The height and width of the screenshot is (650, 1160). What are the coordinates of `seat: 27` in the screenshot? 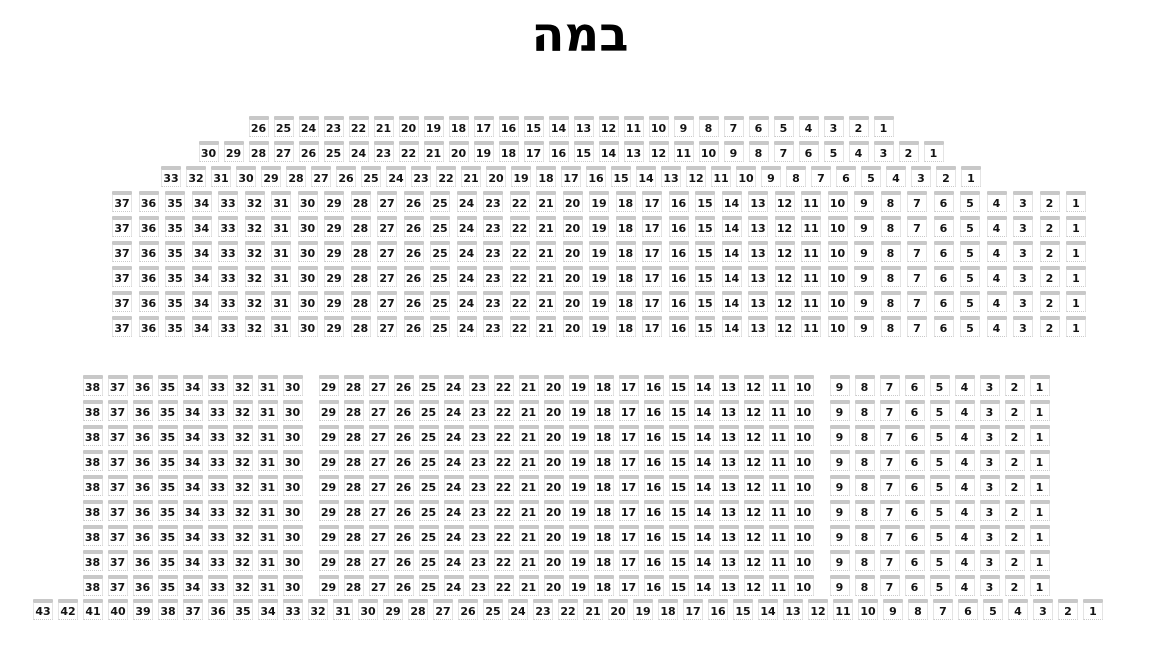 It's located at (387, 226).